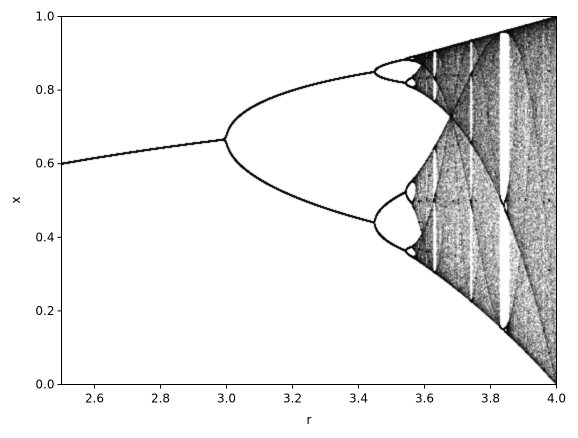 The height and width of the screenshot is (438, 578). Describe the element at coordinates (424, 399) in the screenshot. I see `x-tick-label: 3.6` at that location.